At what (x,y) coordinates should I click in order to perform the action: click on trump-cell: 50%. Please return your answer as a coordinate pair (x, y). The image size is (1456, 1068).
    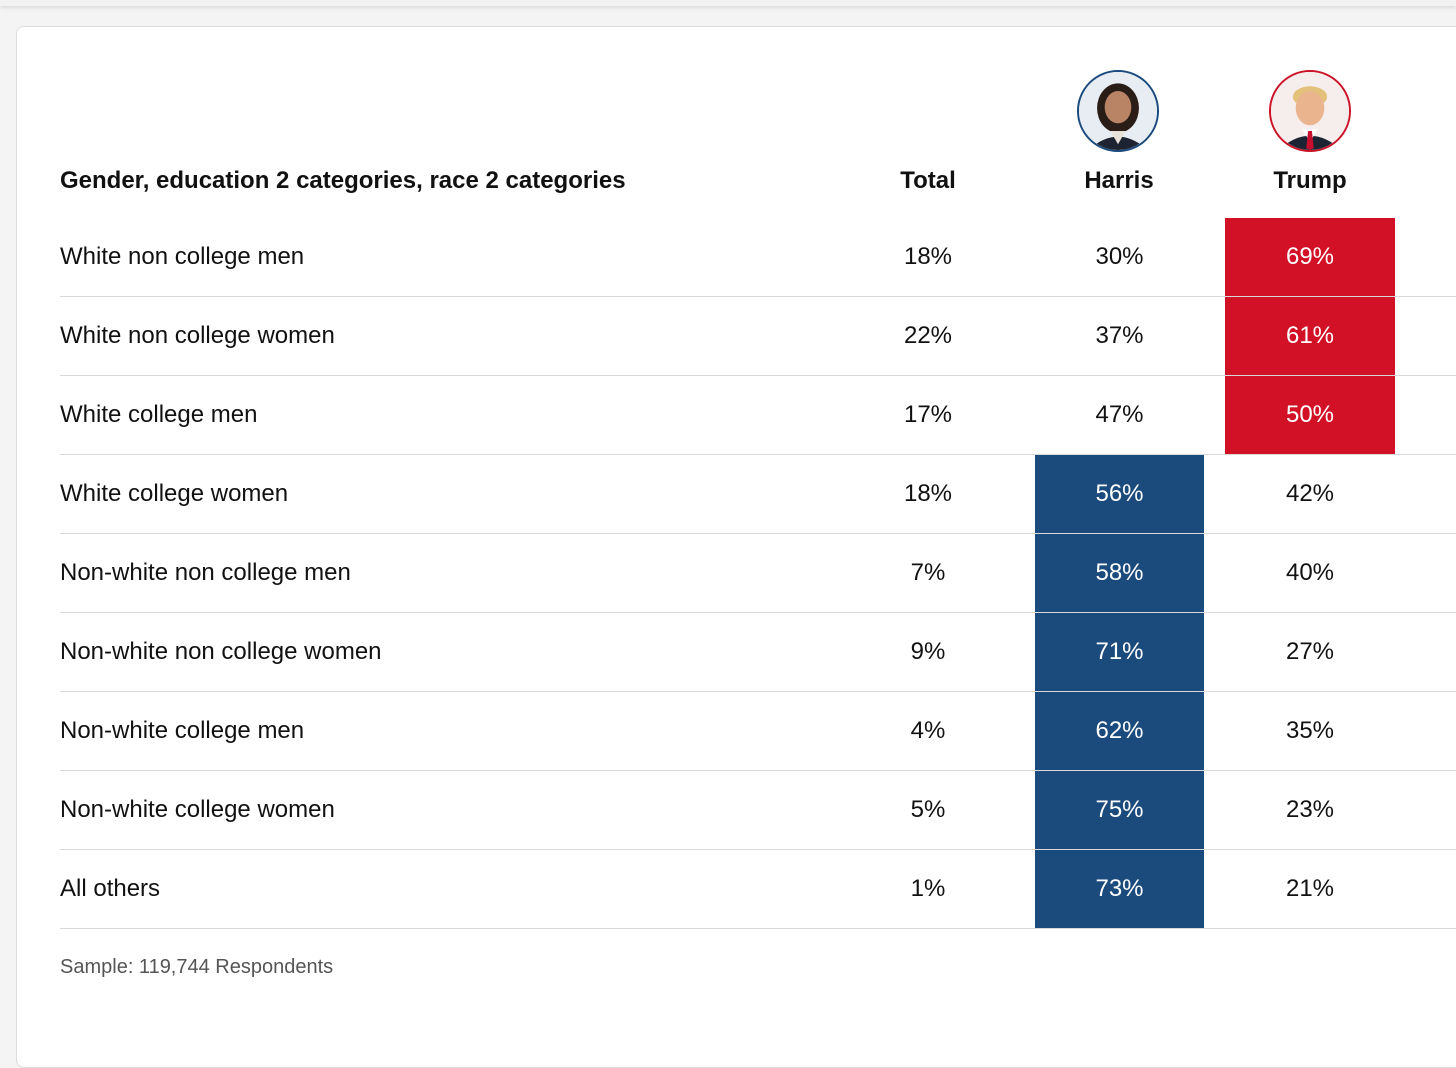
    Looking at the image, I should click on (1310, 415).